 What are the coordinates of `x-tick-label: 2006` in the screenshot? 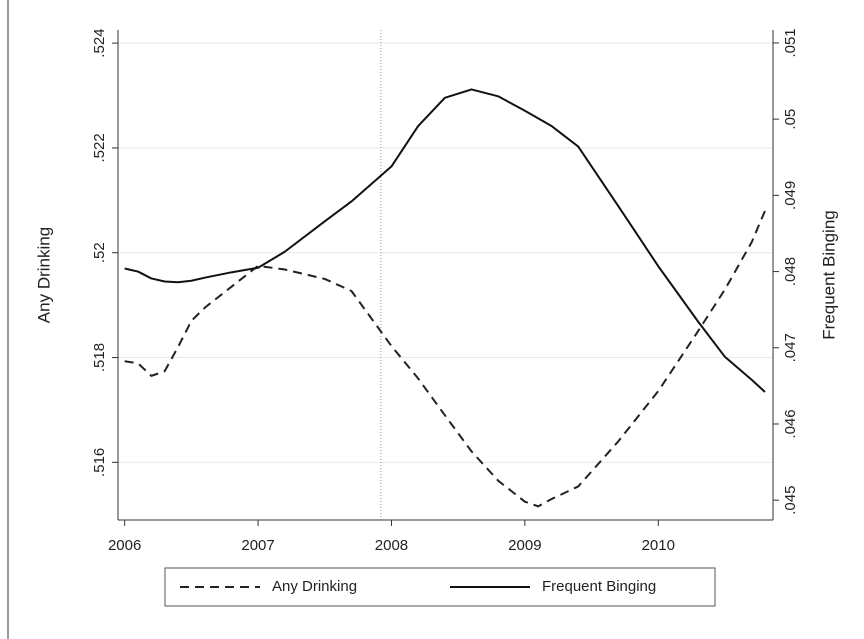 It's located at (124, 545).